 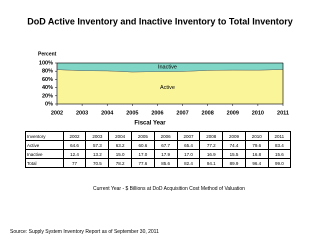 I want to click on table-cell: 16.9, so click(x=211, y=154).